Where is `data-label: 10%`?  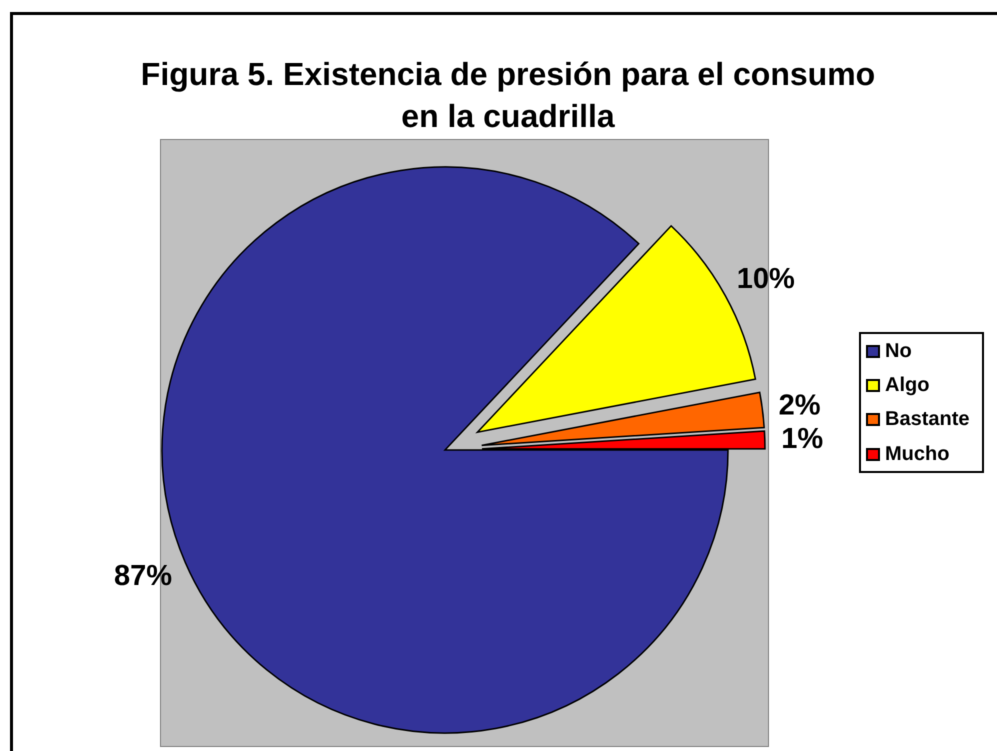 data-label: 10% is located at coordinates (766, 279).